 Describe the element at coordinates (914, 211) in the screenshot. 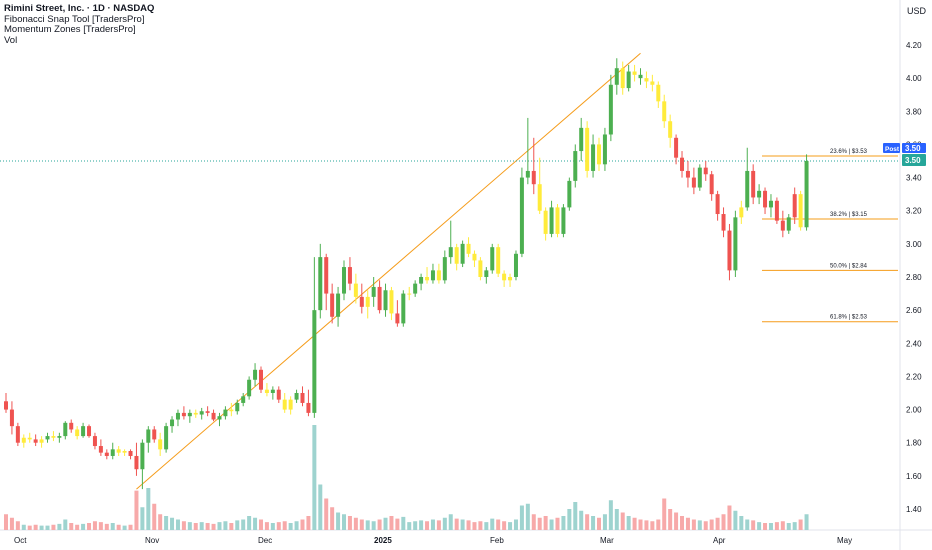

I see `price-tick-label: 3.20` at that location.